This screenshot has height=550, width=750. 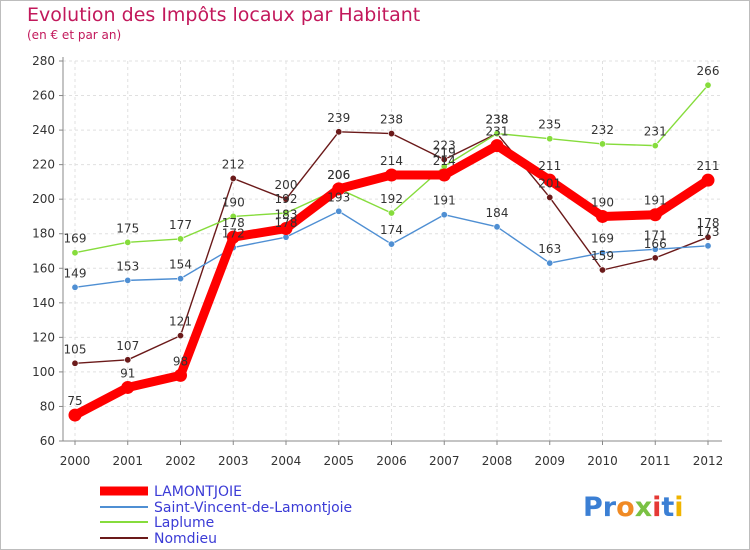 I want to click on y-tick-label: 240, so click(x=43, y=130).